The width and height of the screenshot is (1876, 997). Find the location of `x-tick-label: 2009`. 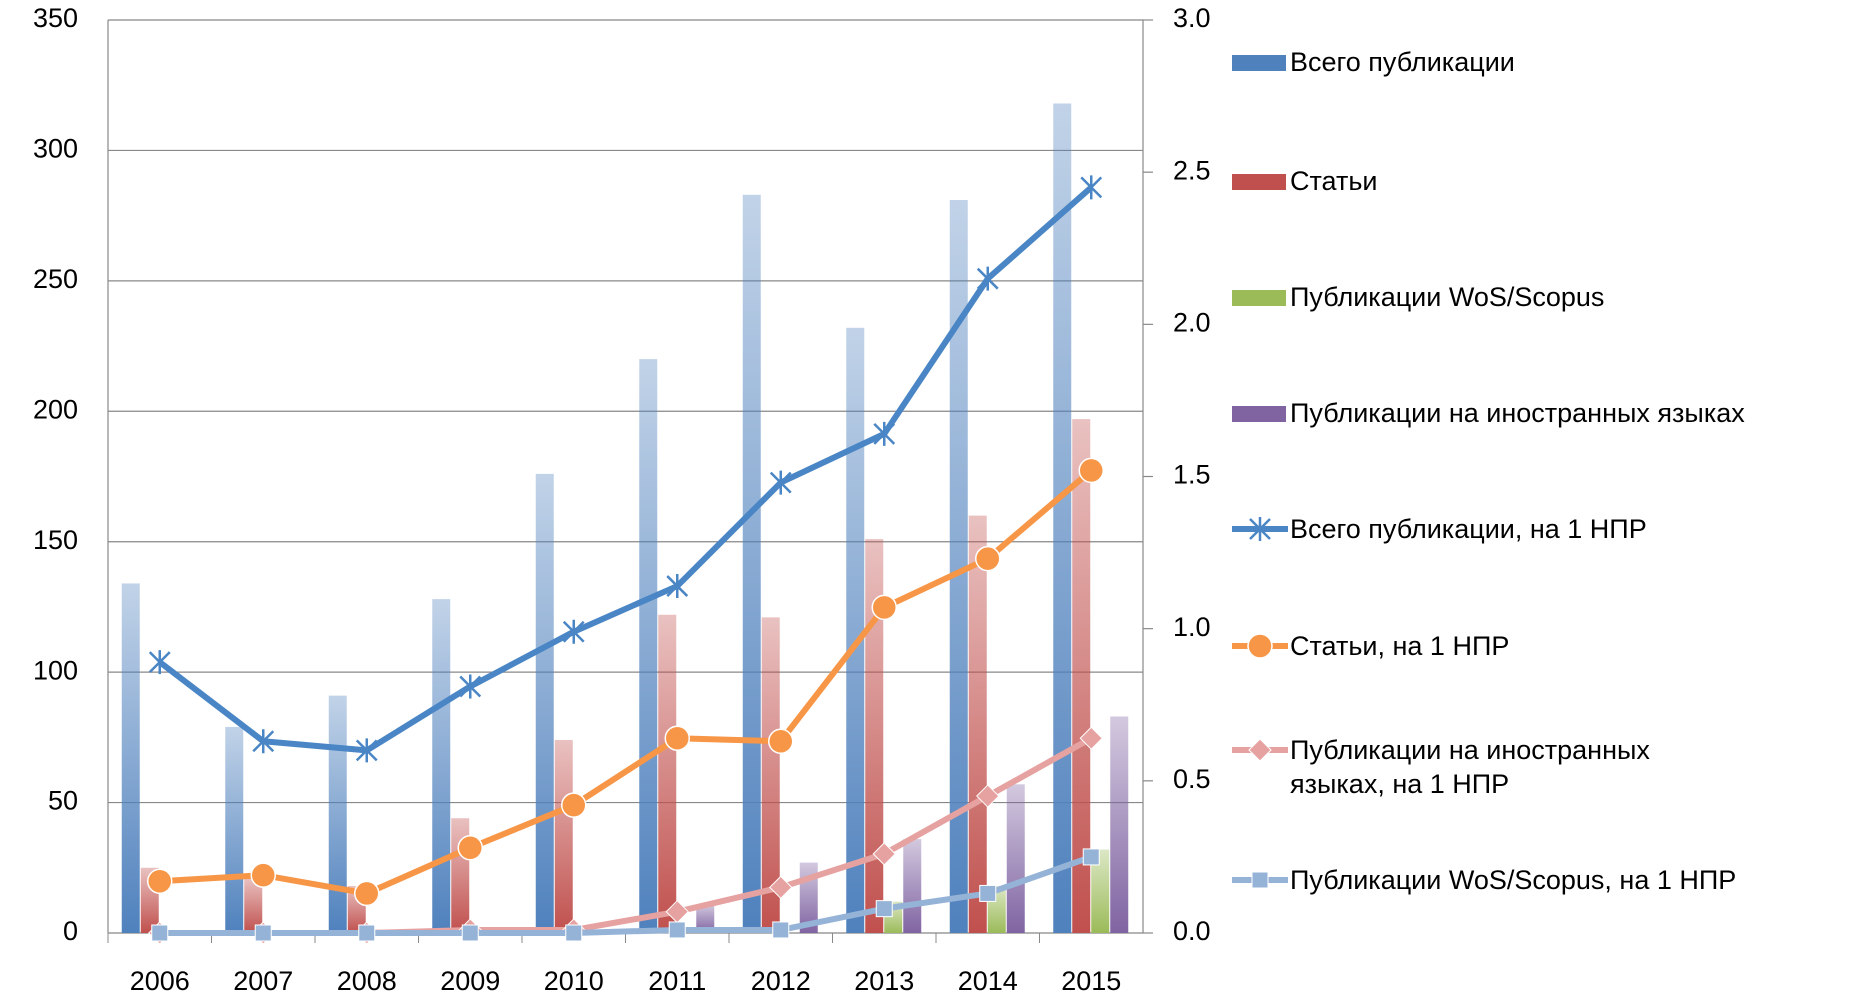

x-tick-label: 2009 is located at coordinates (470, 981).